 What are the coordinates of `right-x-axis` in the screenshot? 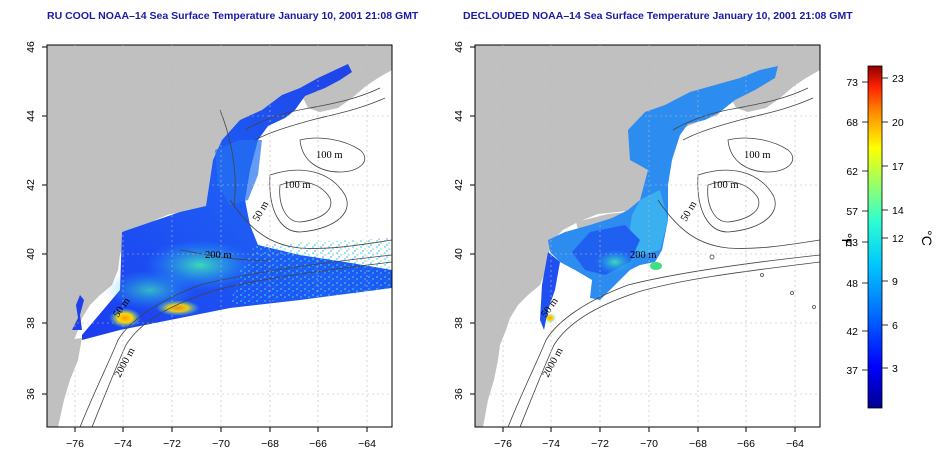 It's located at (649, 429).